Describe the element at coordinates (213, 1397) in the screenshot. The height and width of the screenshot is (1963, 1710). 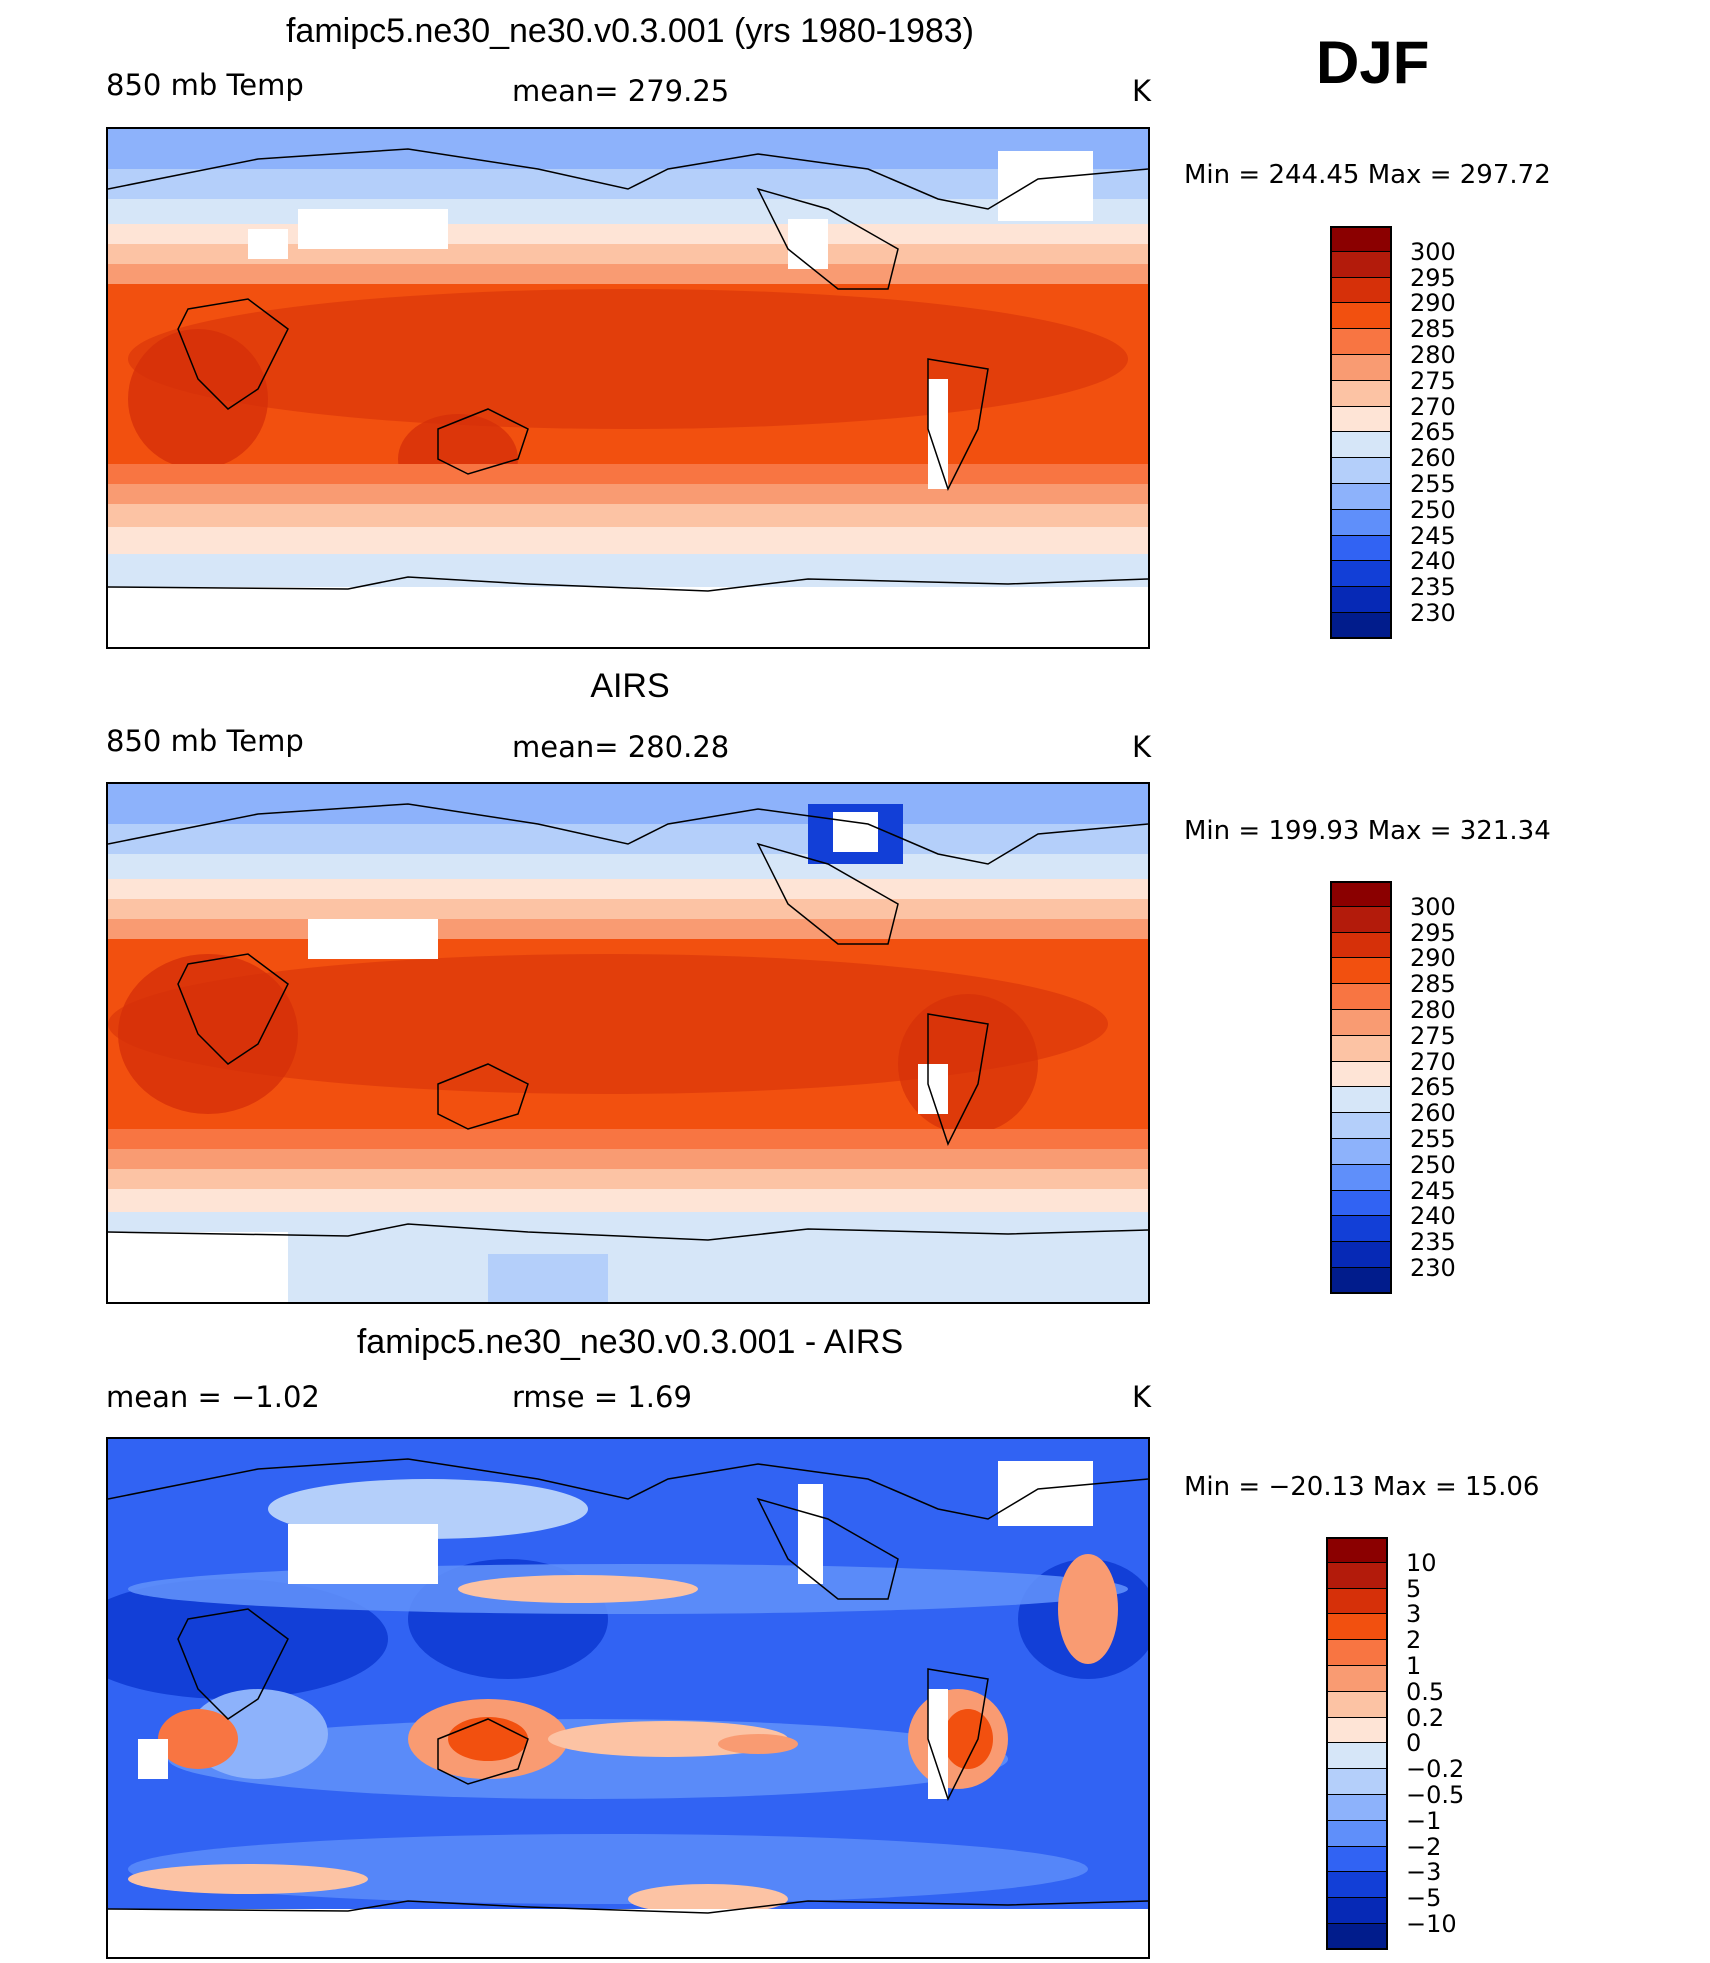
I see `panel-mean-diff: mean = −1.02` at that location.